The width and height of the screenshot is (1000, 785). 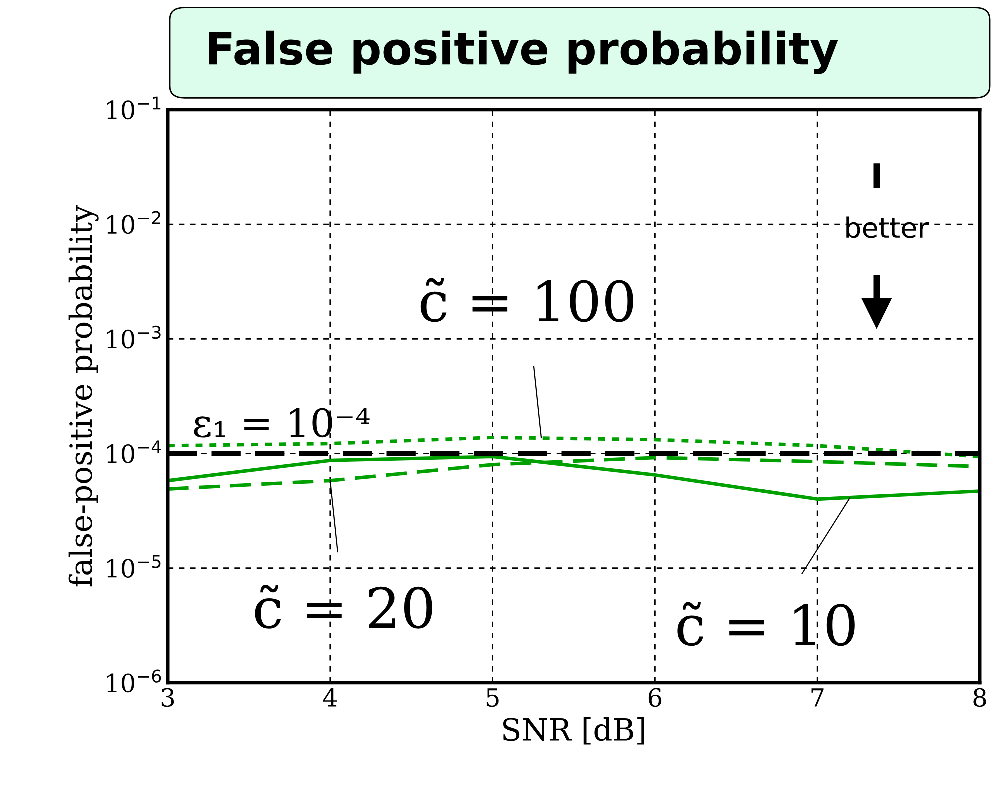 I want to click on x-tick-label: 7, so click(x=818, y=697).